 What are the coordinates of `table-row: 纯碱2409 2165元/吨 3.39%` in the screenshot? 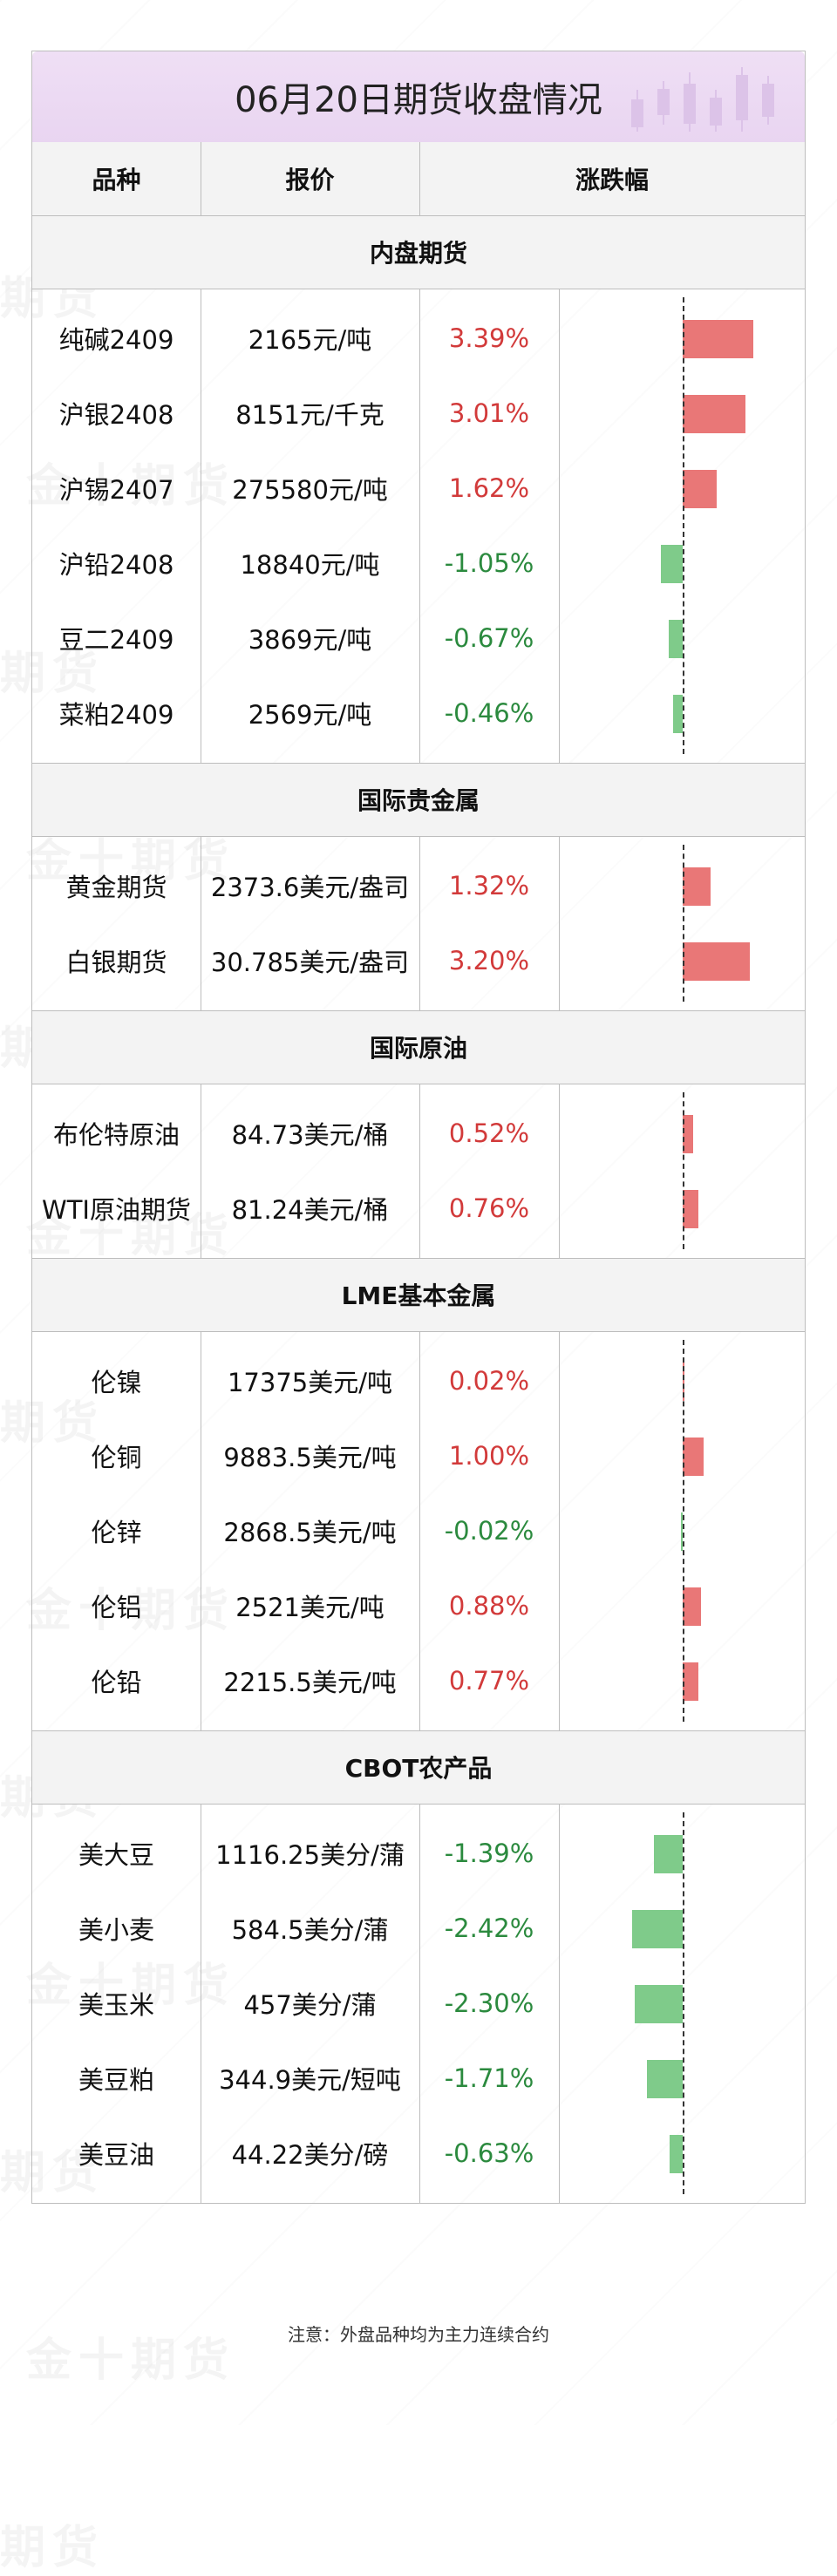 It's located at (418, 339).